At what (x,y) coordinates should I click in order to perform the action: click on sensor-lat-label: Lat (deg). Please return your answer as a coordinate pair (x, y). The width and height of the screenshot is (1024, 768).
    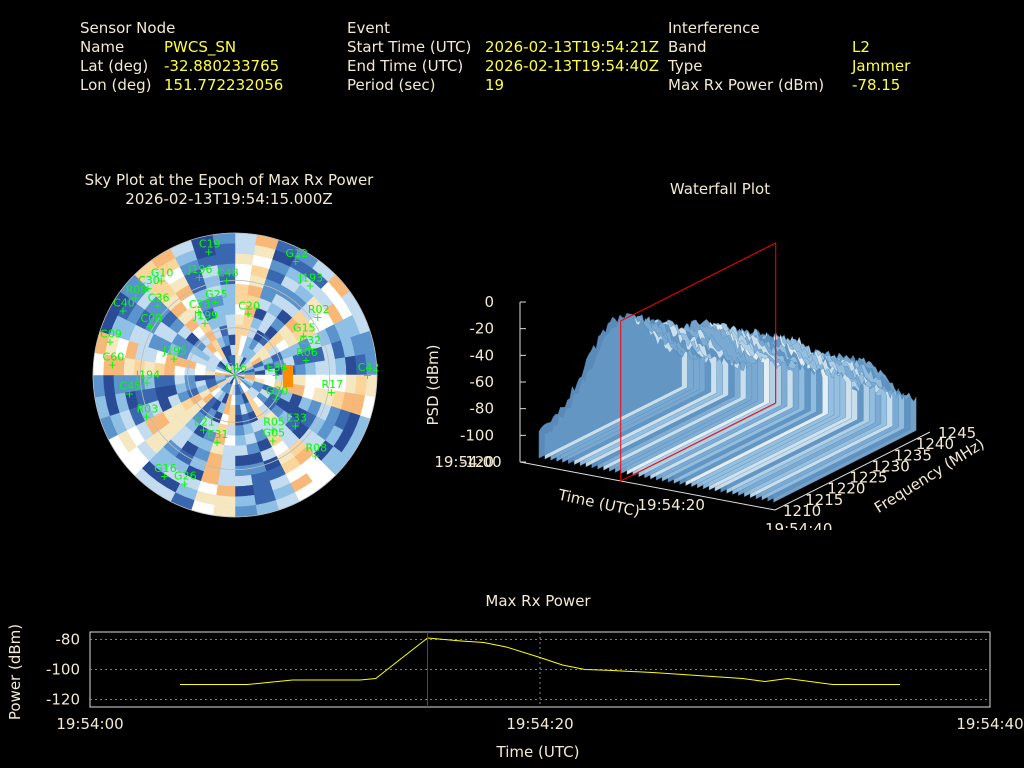
    Looking at the image, I should click on (114, 66).